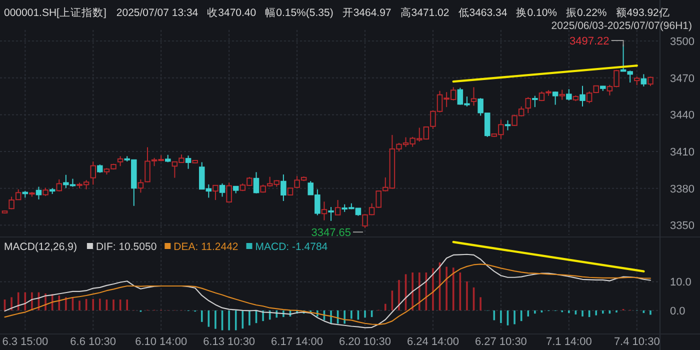  Describe the element at coordinates (682, 189) in the screenshot. I see `y-tick-label: 3380` at that location.